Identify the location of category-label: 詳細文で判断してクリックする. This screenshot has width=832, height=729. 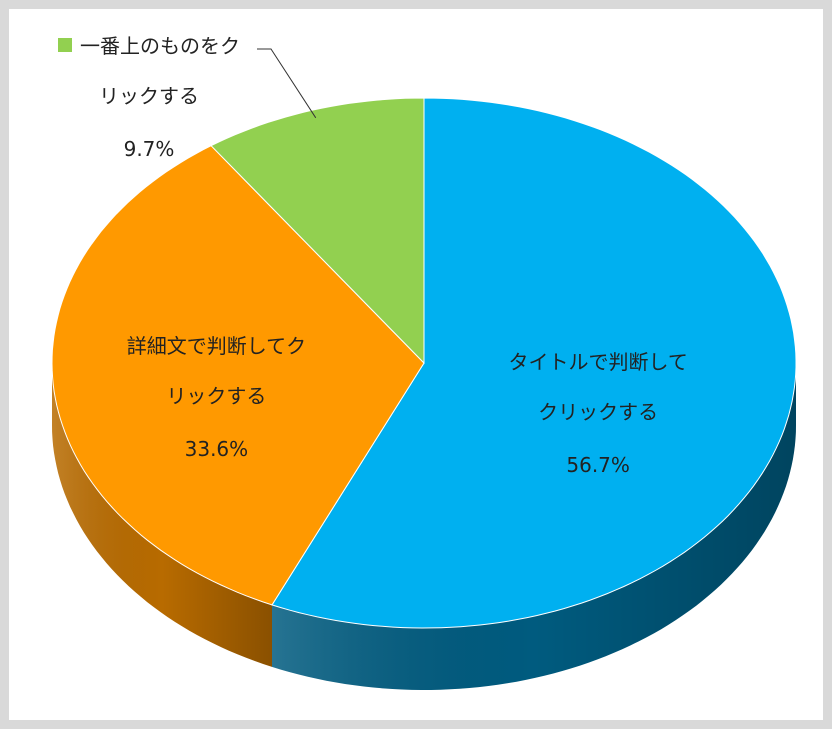
(216, 370).